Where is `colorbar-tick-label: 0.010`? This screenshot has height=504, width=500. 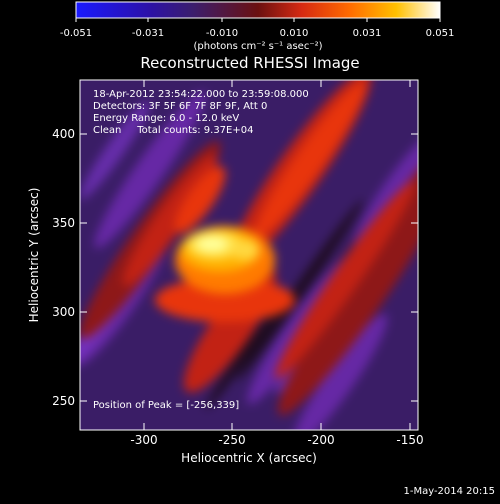 colorbar-tick-label: 0.010 is located at coordinates (294, 33).